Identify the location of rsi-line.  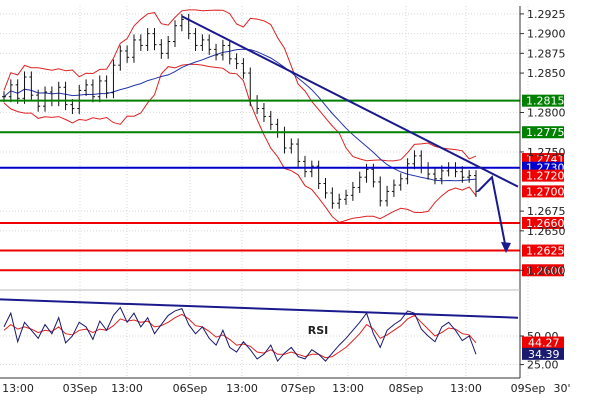
(240, 334).